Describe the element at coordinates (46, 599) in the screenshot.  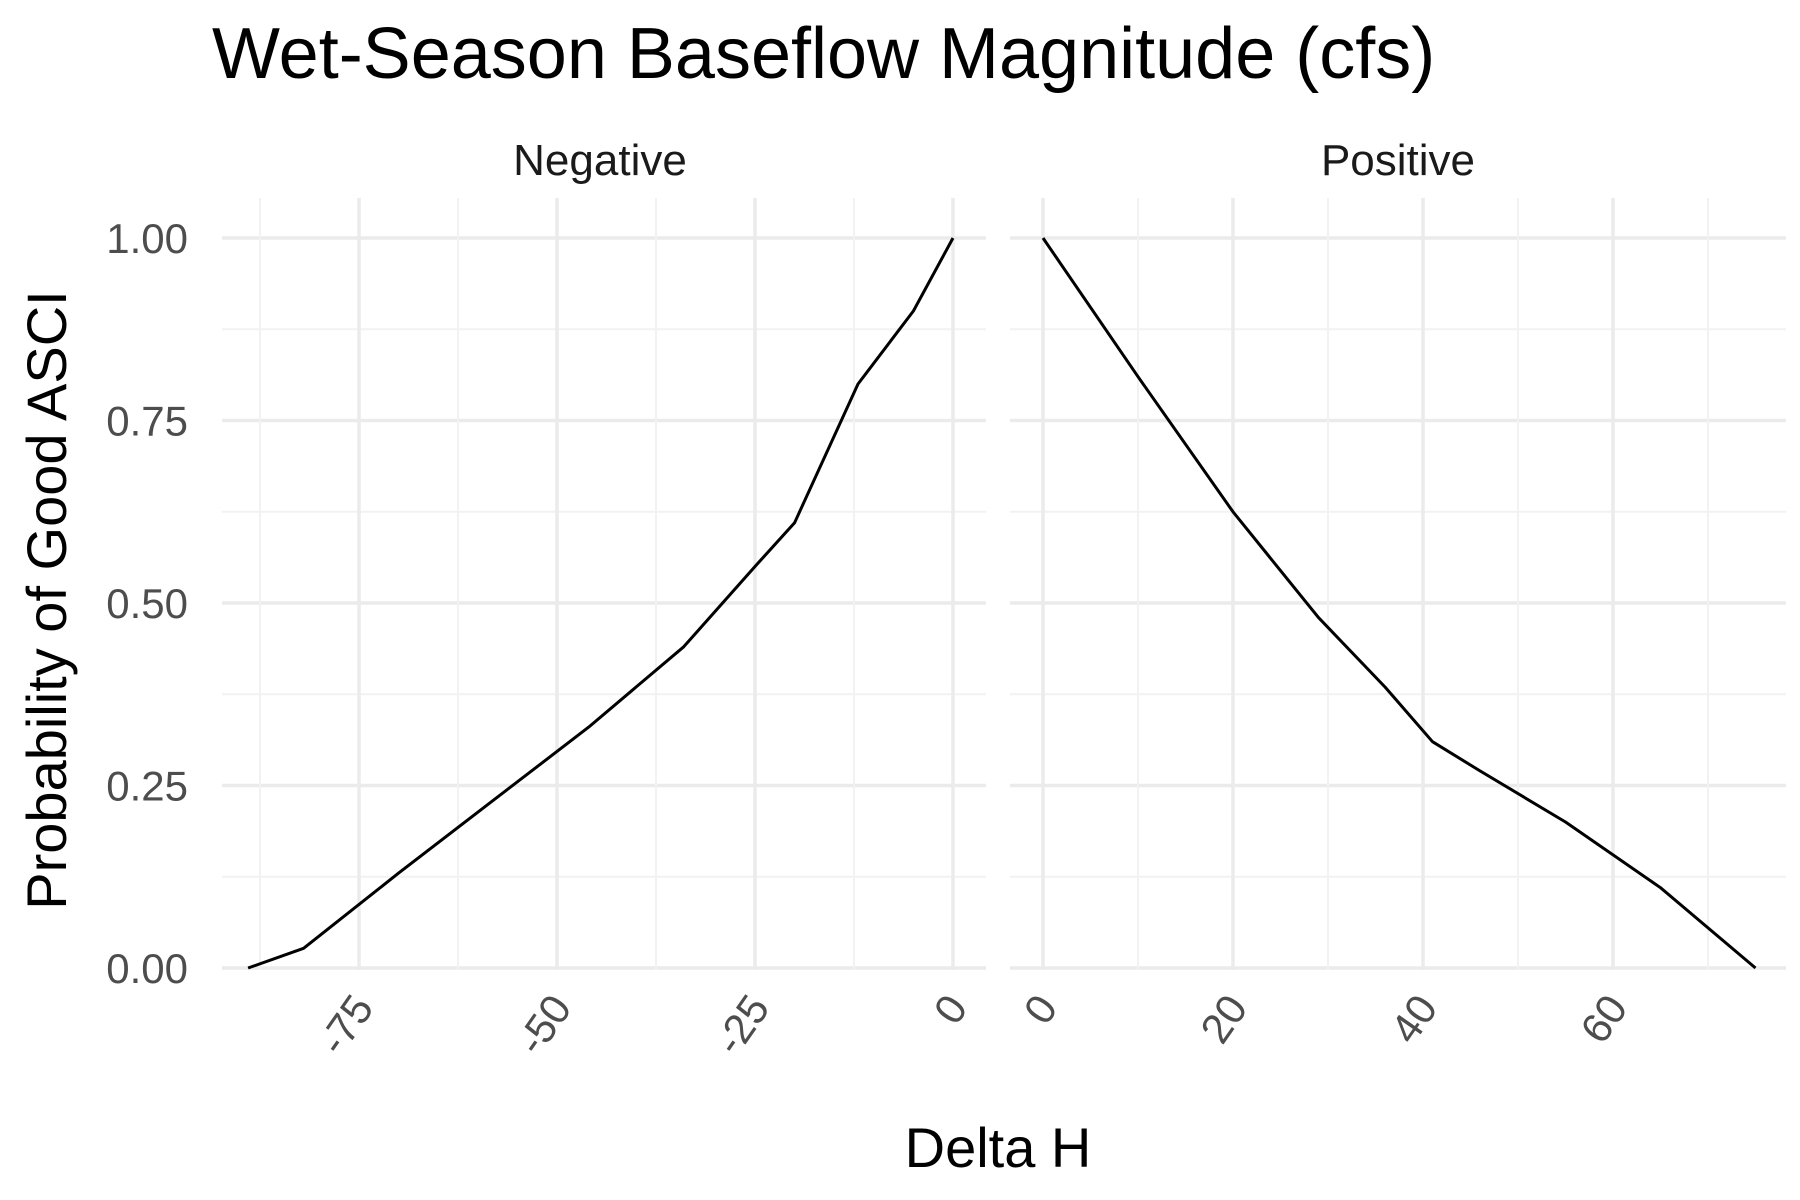
I see `y-axis-label: Probability of Good ASCI` at that location.